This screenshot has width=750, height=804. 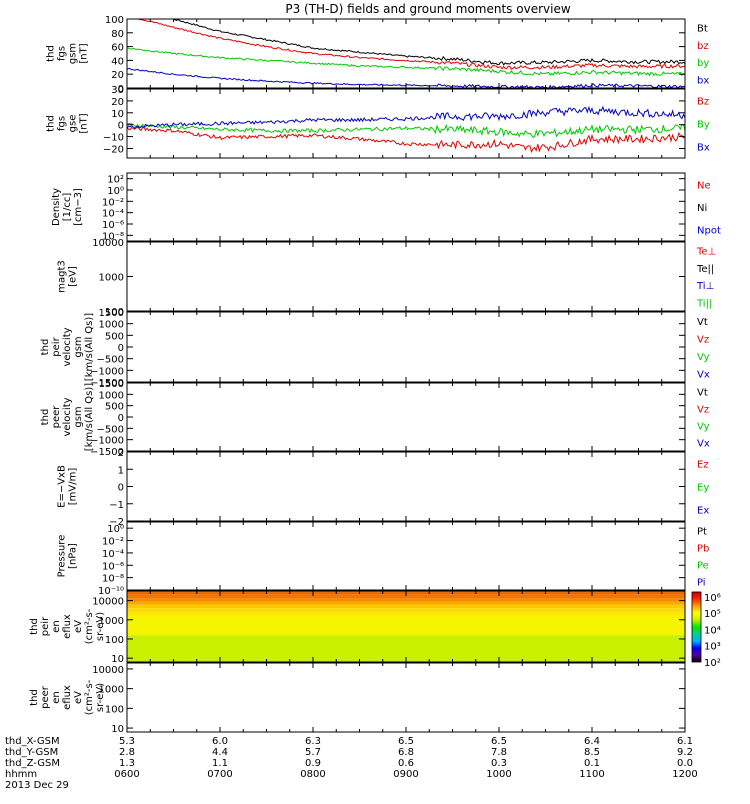 I want to click on y-axis-label: fgs, so click(x=62, y=123).